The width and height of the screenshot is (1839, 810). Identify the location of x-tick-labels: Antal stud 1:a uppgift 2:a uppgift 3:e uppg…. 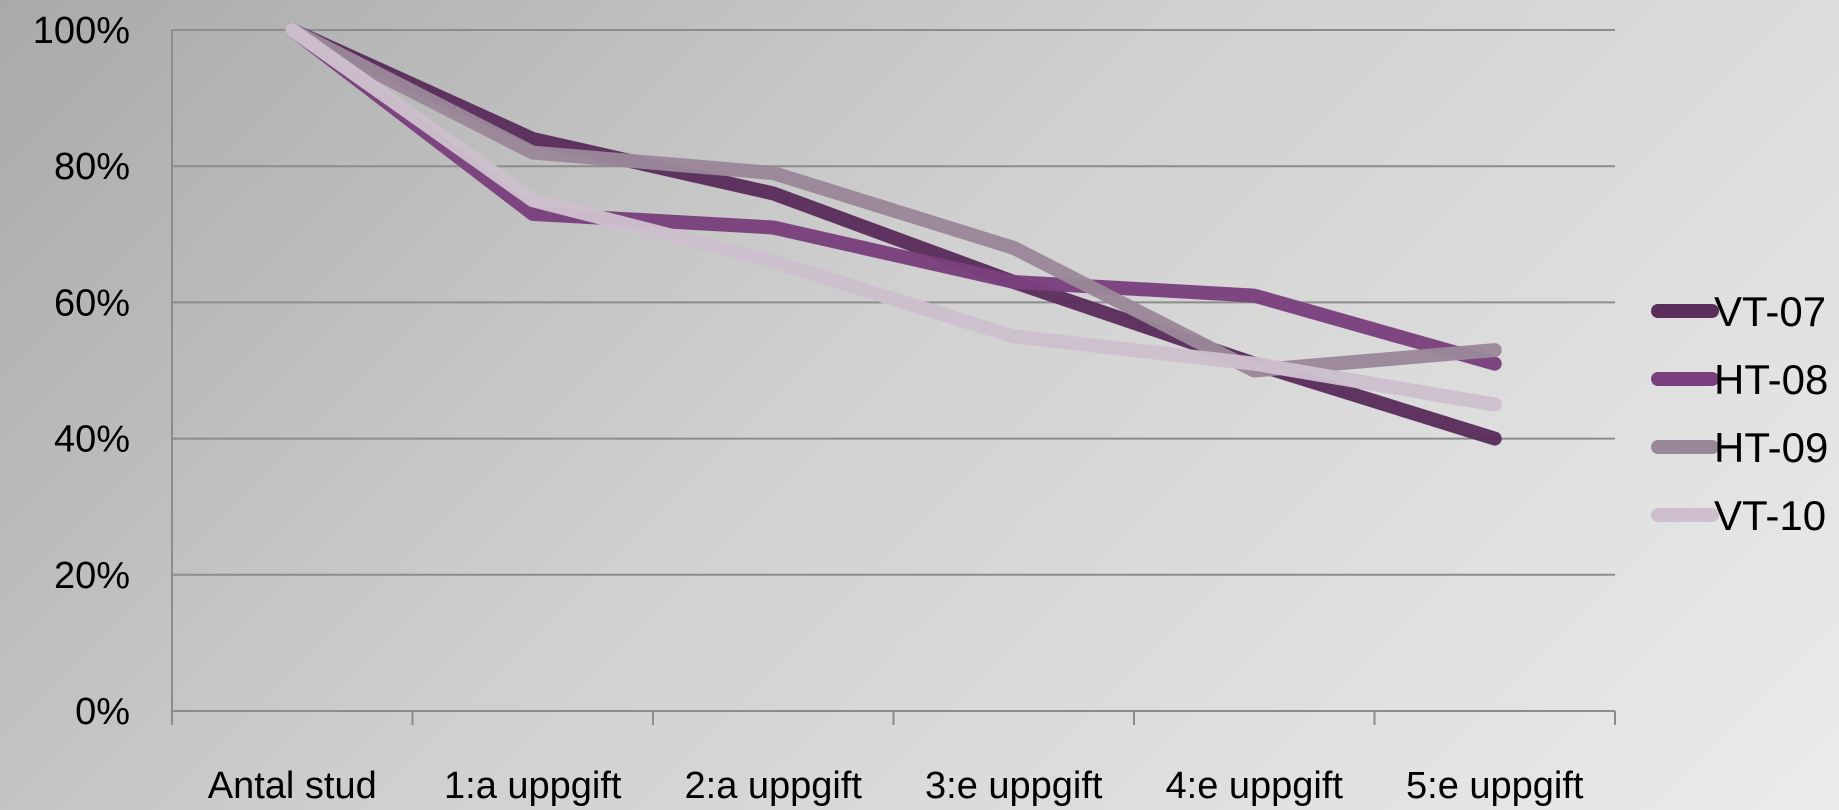
(896, 786).